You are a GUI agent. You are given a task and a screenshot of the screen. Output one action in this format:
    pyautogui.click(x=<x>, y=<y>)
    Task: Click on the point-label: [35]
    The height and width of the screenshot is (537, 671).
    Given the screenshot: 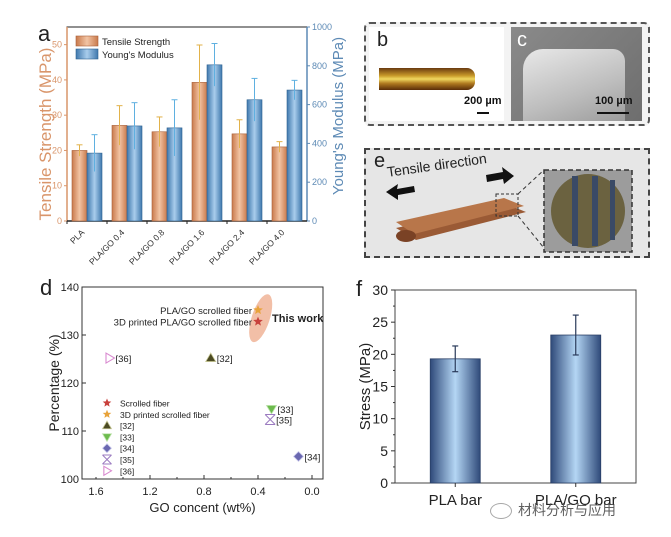 What is the action you would take?
    pyautogui.click(x=284, y=420)
    